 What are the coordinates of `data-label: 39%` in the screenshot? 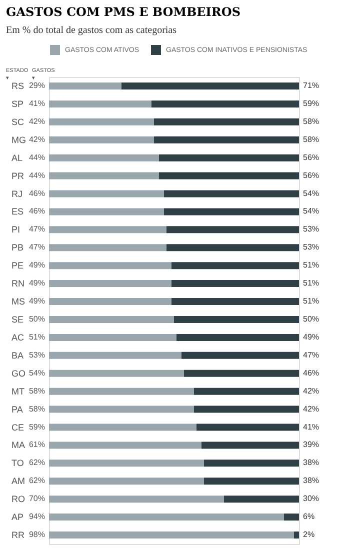 It's located at (311, 445).